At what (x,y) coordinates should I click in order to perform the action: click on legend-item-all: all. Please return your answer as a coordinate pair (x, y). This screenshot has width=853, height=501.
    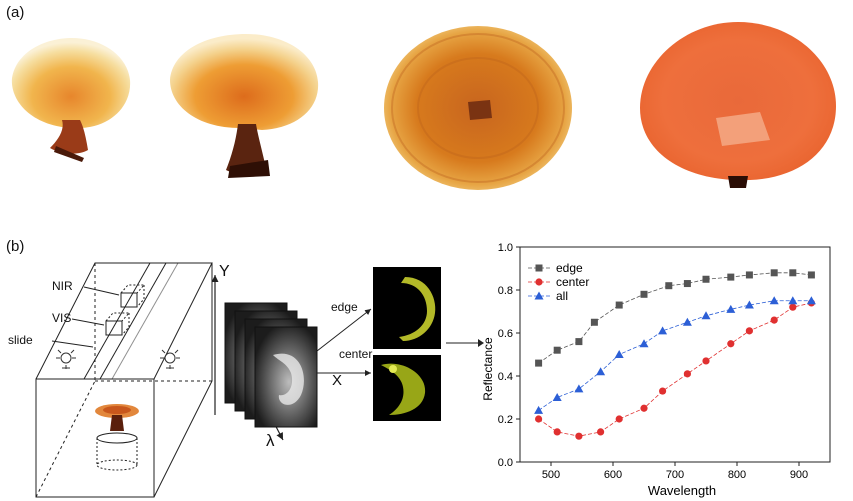
    Looking at the image, I should click on (548, 296).